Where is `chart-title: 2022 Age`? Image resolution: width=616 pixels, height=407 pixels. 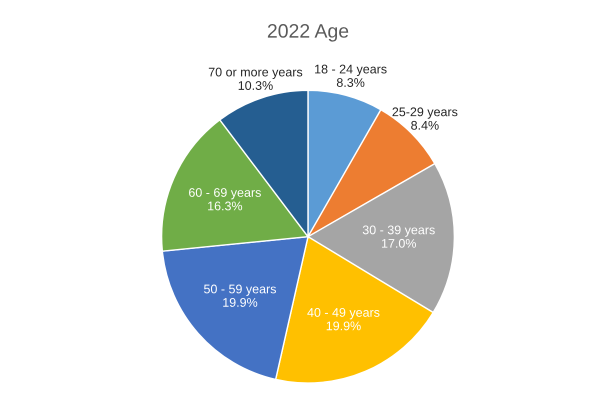 chart-title: 2022 Age is located at coordinates (308, 33).